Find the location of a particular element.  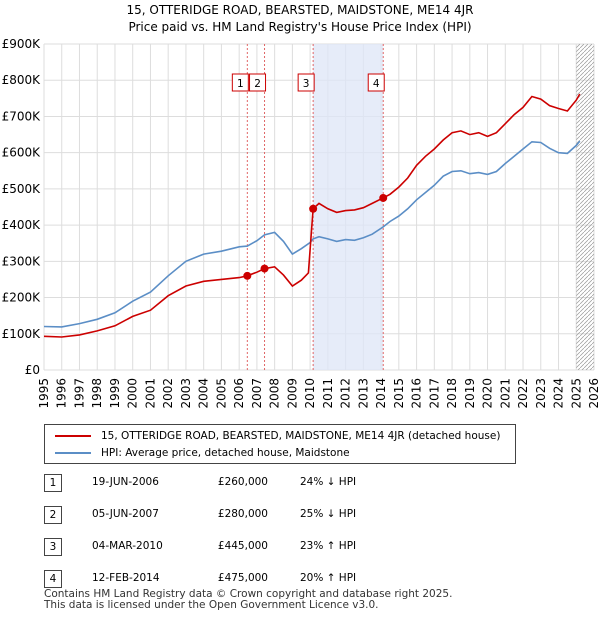

y-tick-label: £0 is located at coordinates (32, 370).